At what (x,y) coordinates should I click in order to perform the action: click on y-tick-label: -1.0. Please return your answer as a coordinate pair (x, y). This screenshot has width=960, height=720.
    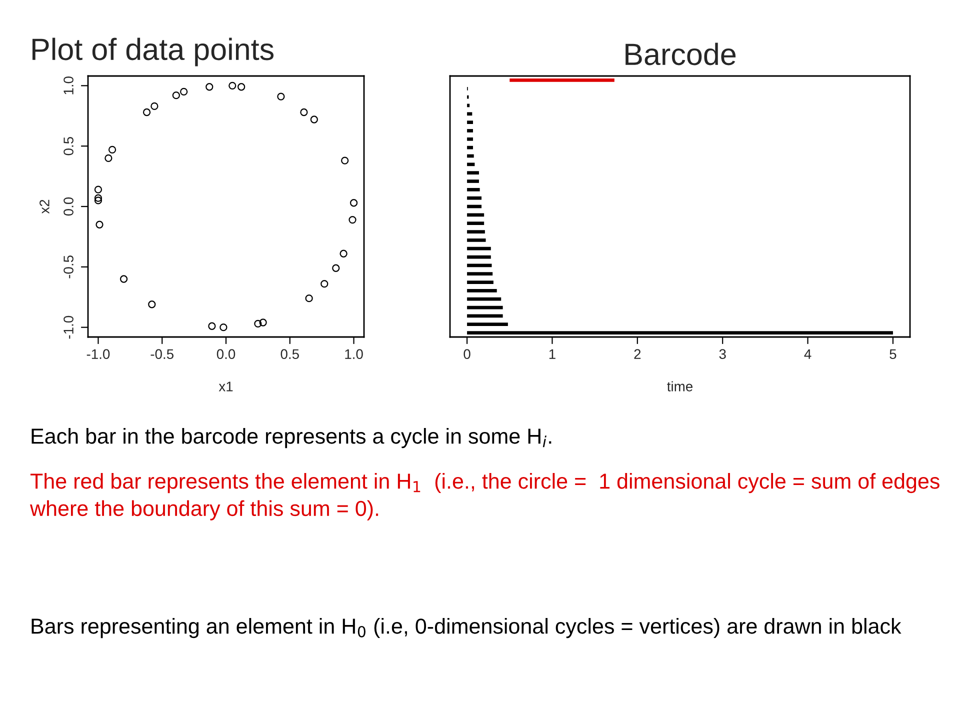
    Looking at the image, I should click on (69, 327).